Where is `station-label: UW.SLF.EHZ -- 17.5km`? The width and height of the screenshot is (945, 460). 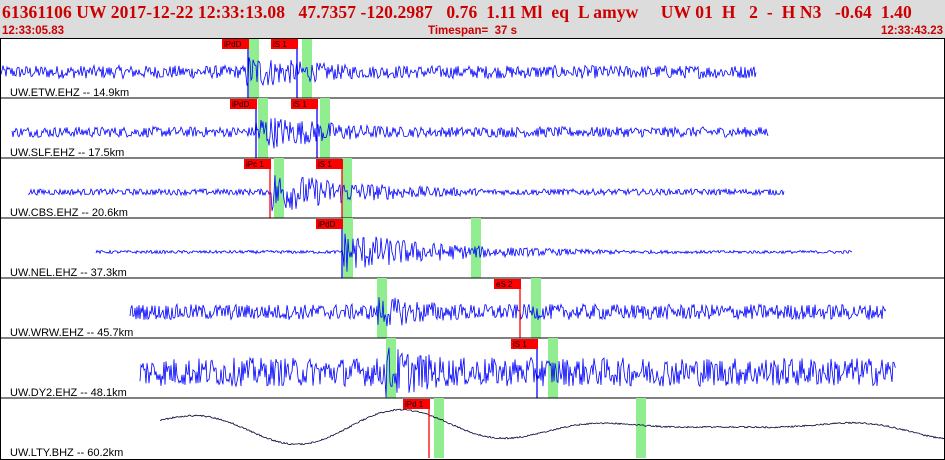 station-label: UW.SLF.EHZ -- 17.5km is located at coordinates (67, 153).